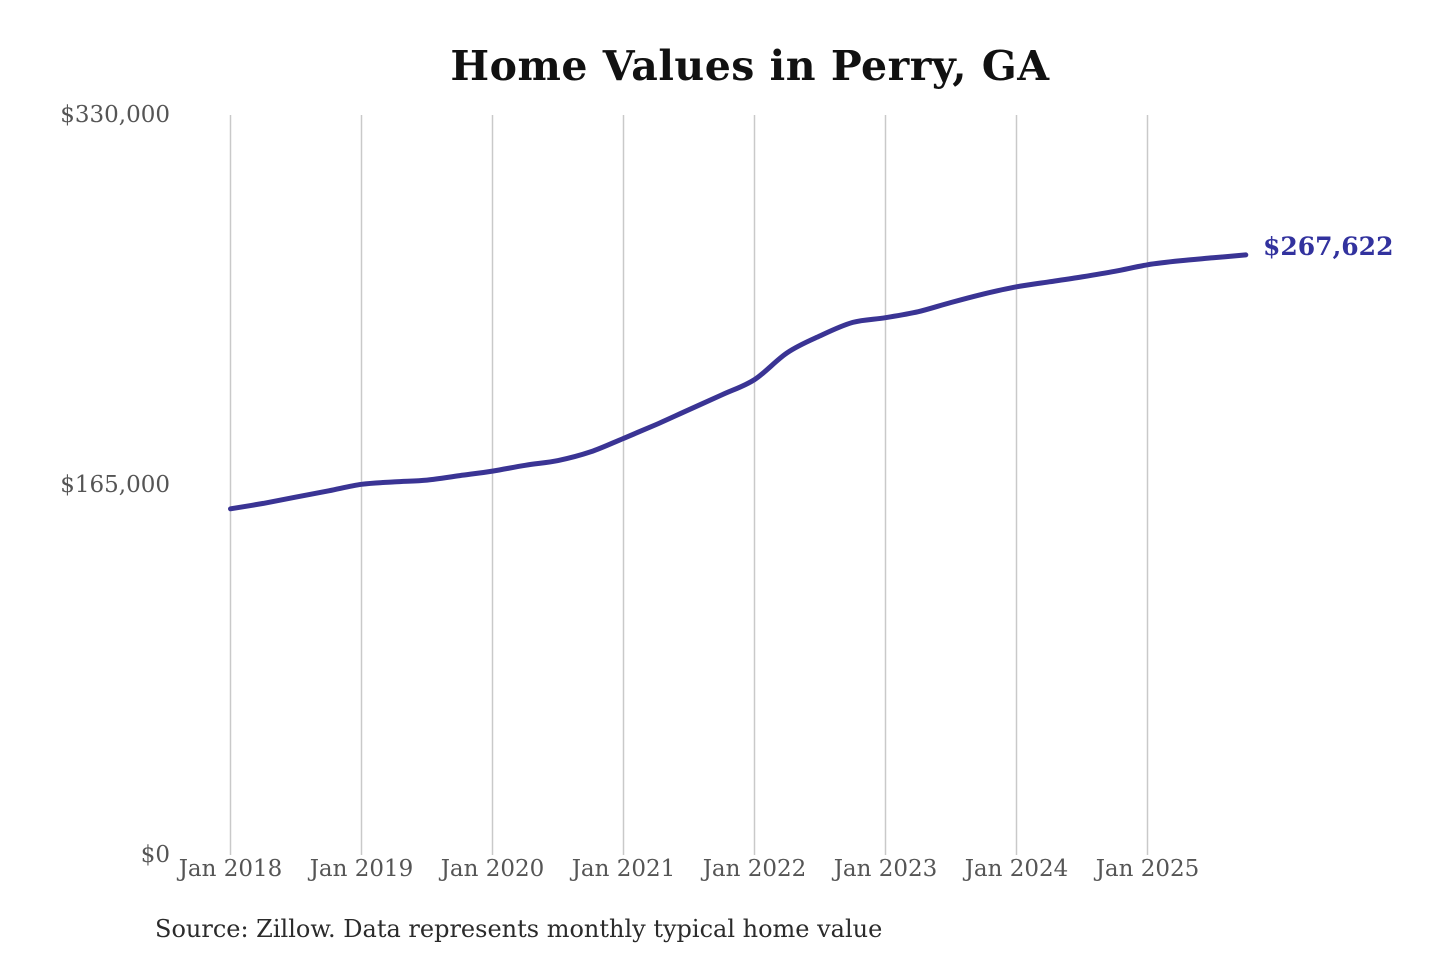 The height and width of the screenshot is (960, 1440). I want to click on x-tick-label: Jan 2023, so click(885, 869).